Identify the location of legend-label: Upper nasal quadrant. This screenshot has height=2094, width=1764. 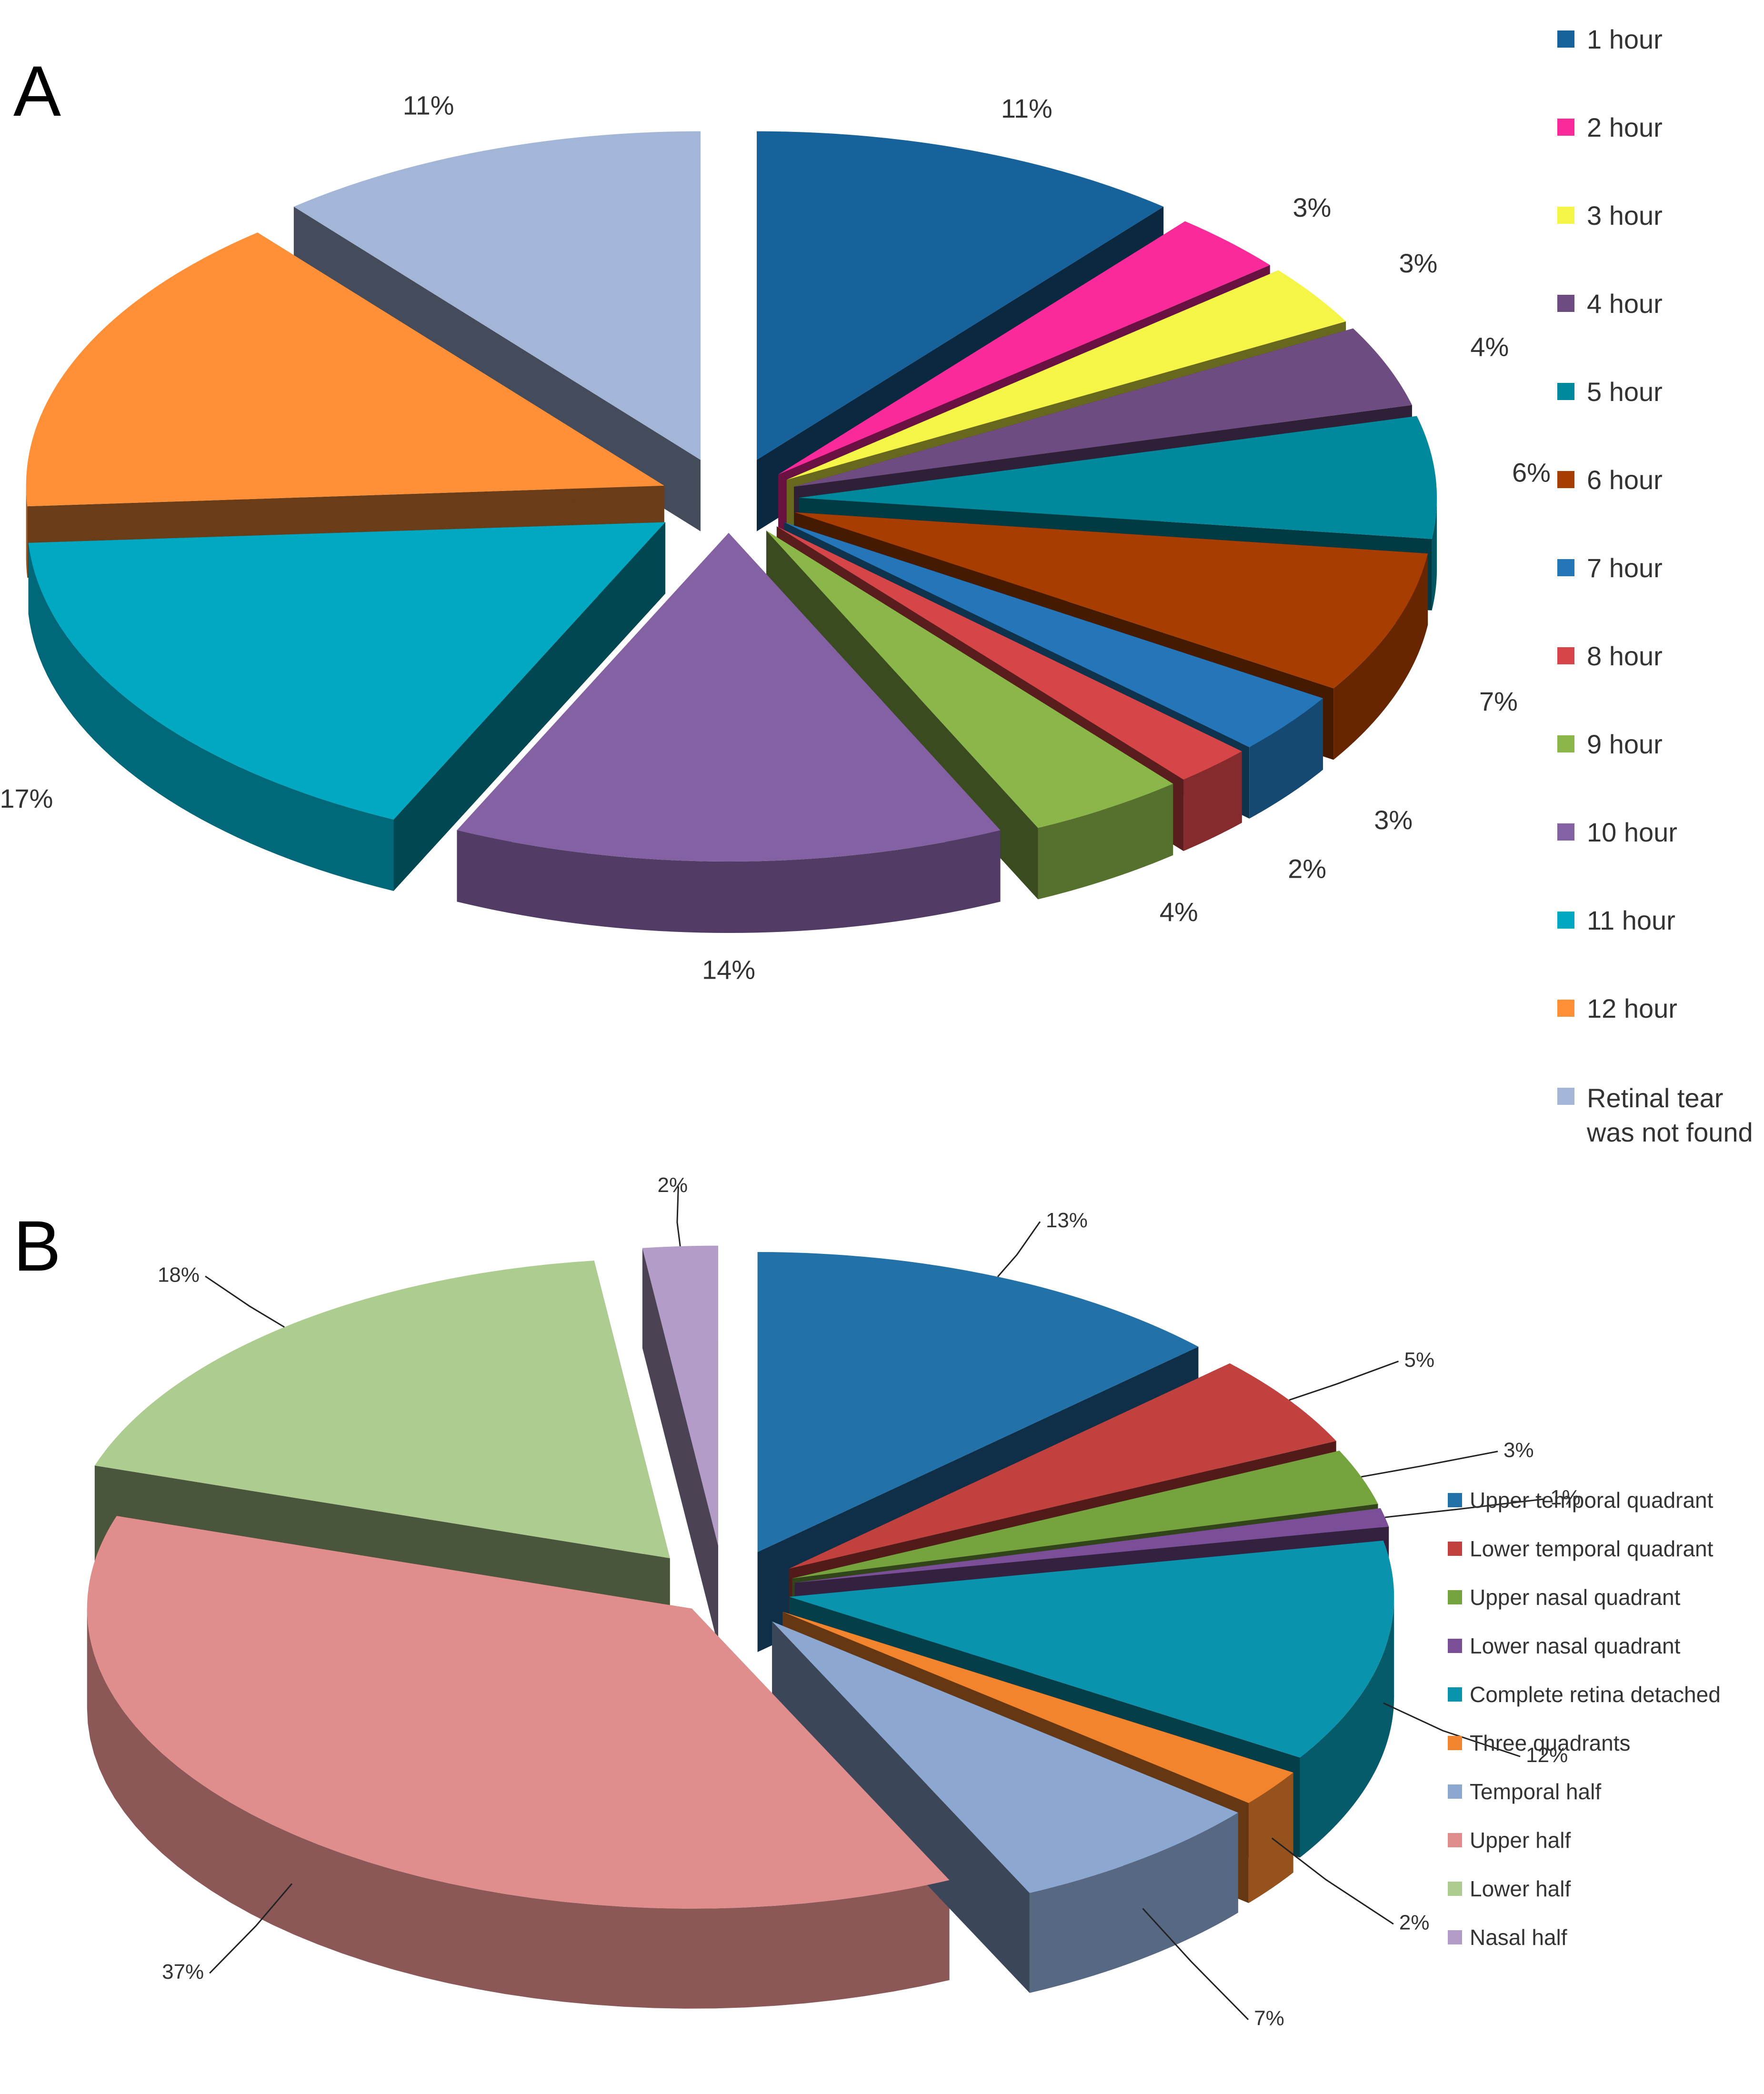
(1575, 1597).